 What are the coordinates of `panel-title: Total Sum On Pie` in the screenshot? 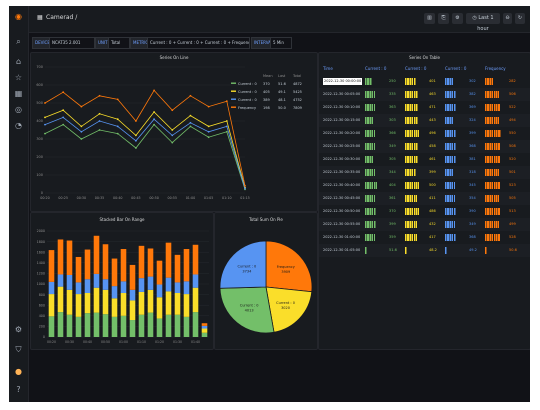 It's located at (265, 219).